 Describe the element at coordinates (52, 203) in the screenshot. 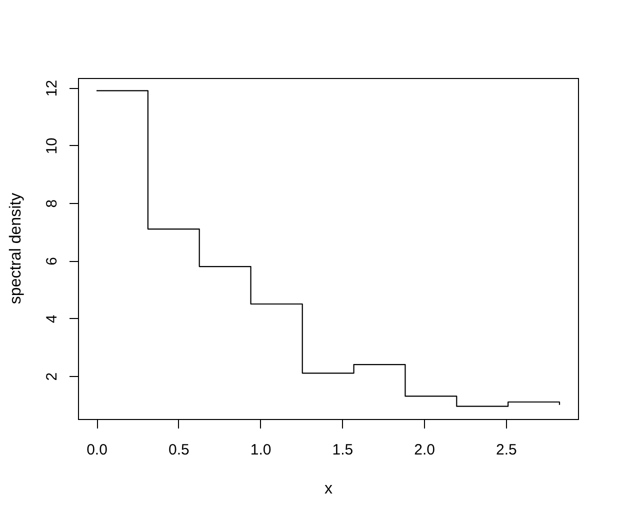

I see `y-tick-label: 8` at that location.